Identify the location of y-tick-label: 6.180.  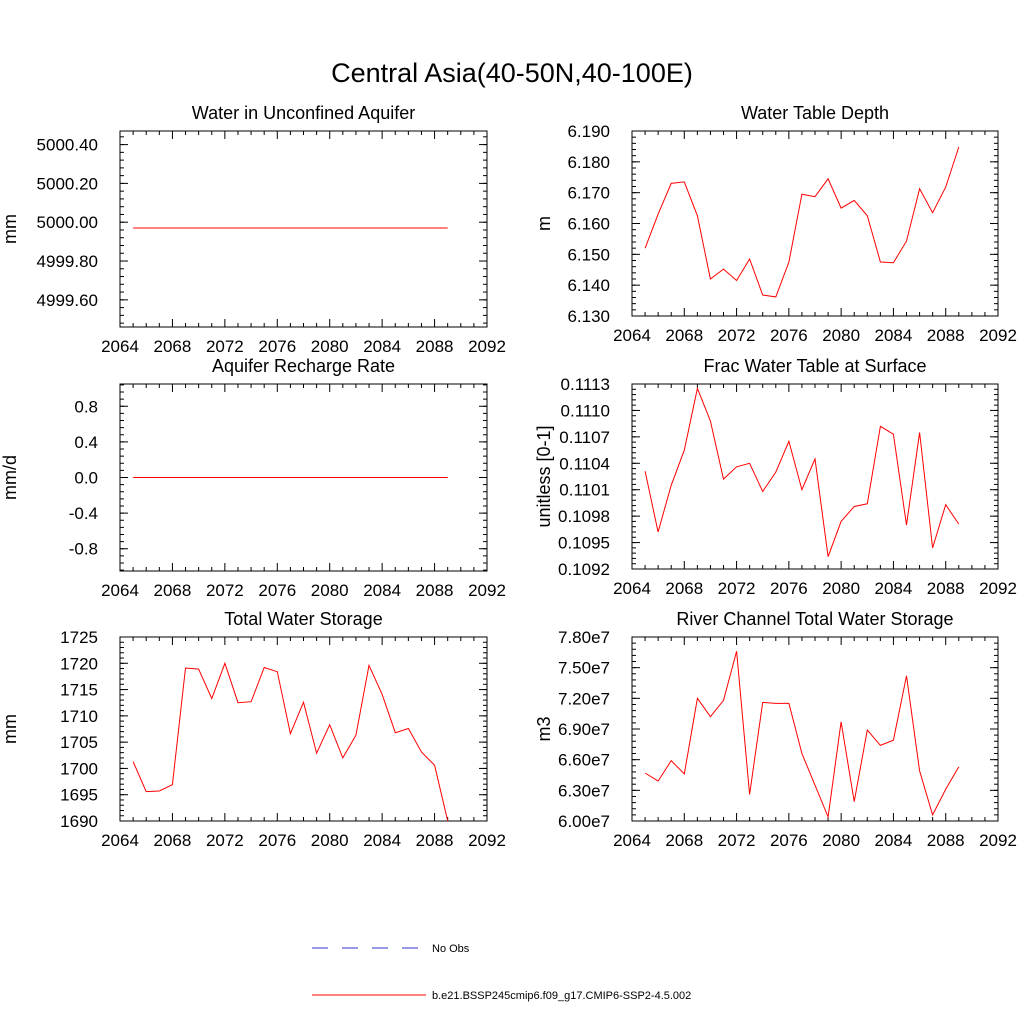
(588, 162).